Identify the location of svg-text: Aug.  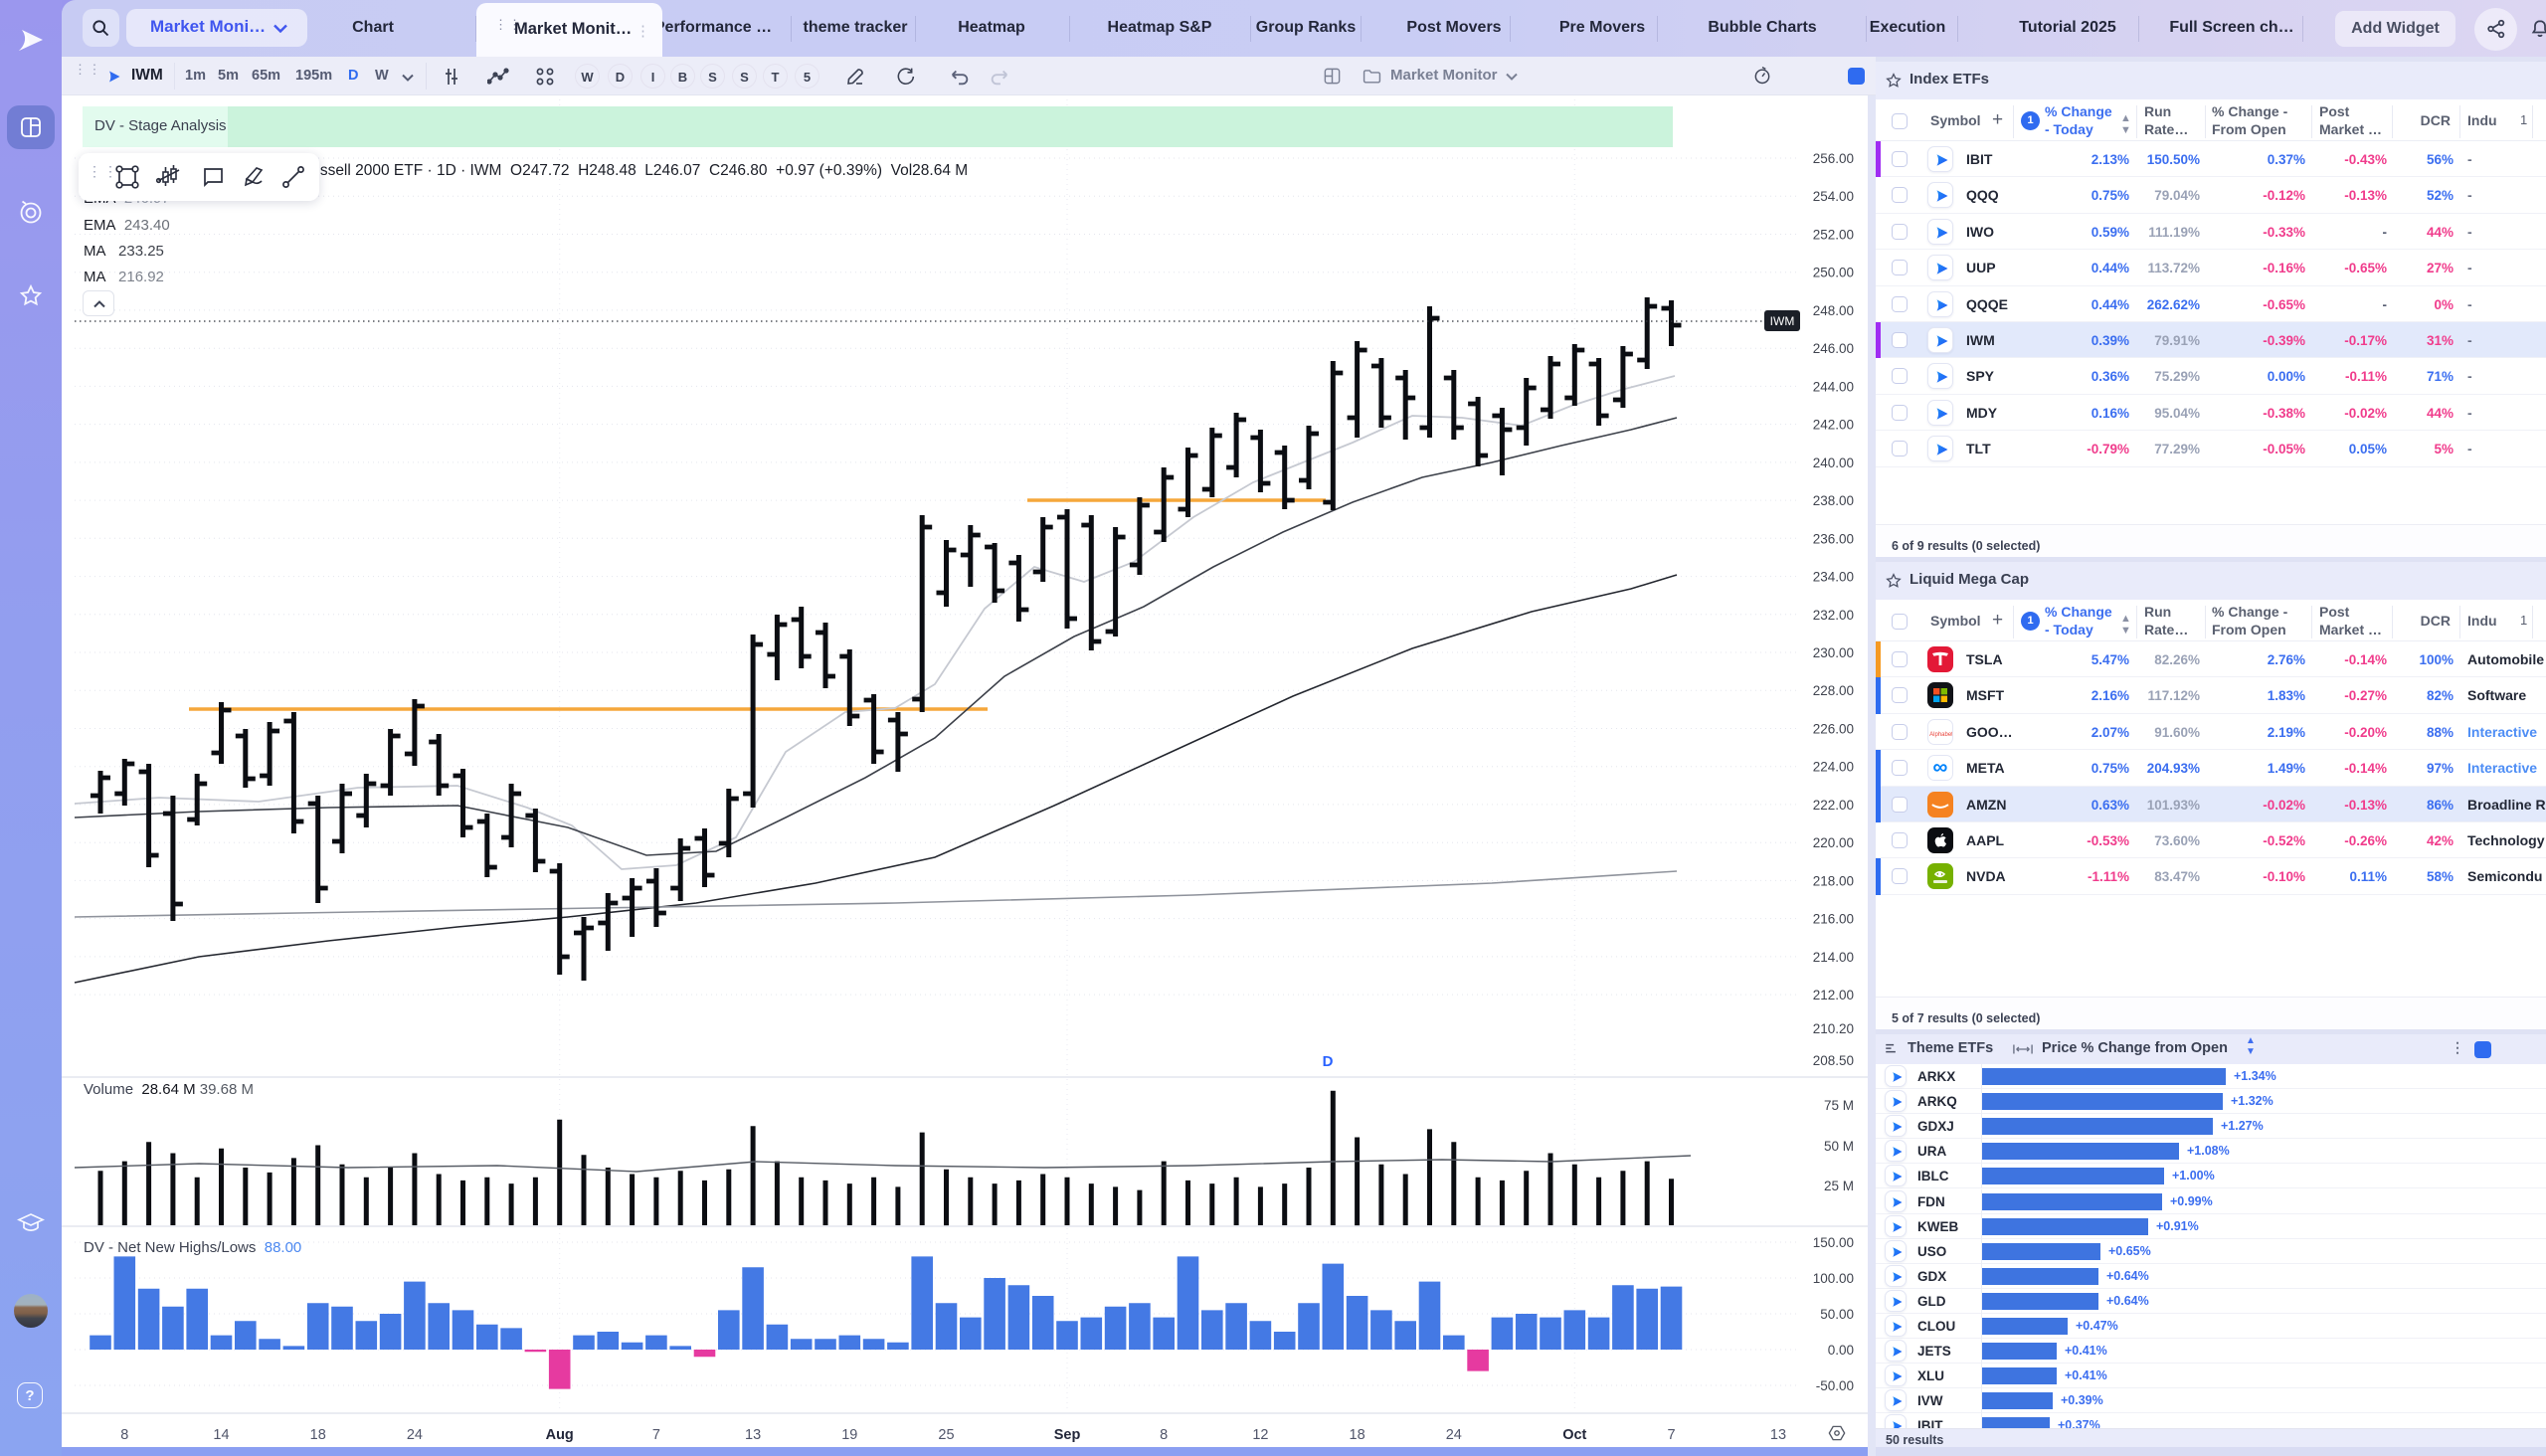
(560, 1435).